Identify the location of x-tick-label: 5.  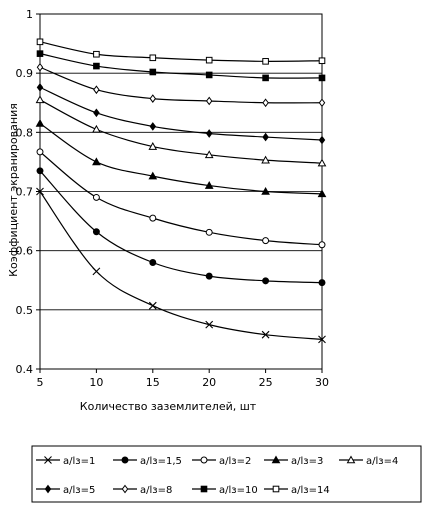
(40, 382).